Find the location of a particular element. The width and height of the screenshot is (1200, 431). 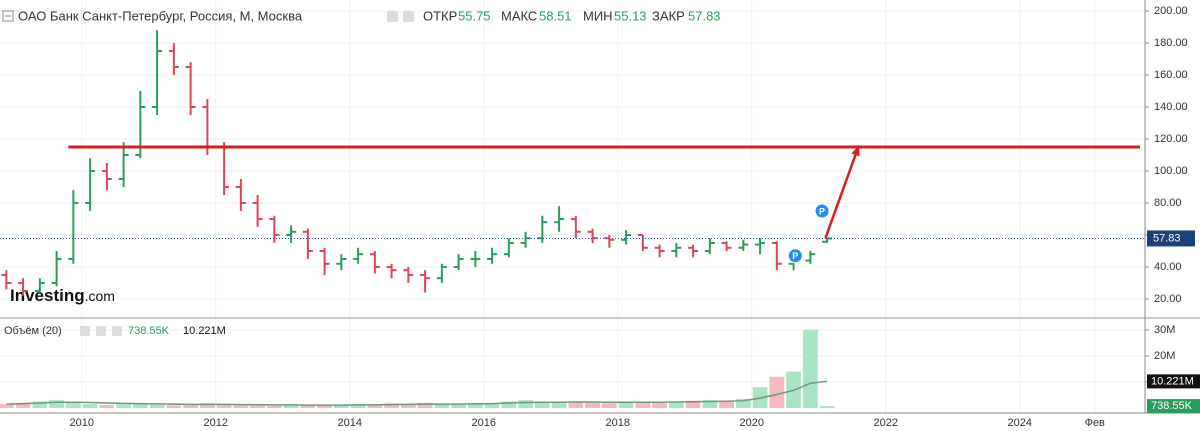

y2-tick-label: 30M is located at coordinates (1164, 330).